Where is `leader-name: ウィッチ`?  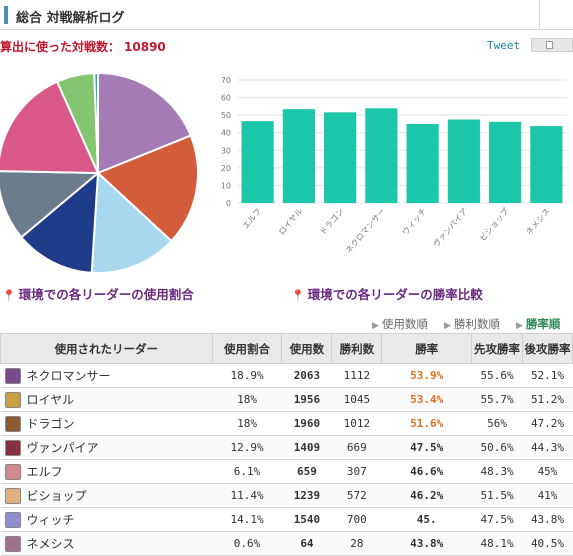
leader-name: ウィッチ is located at coordinates (50, 519).